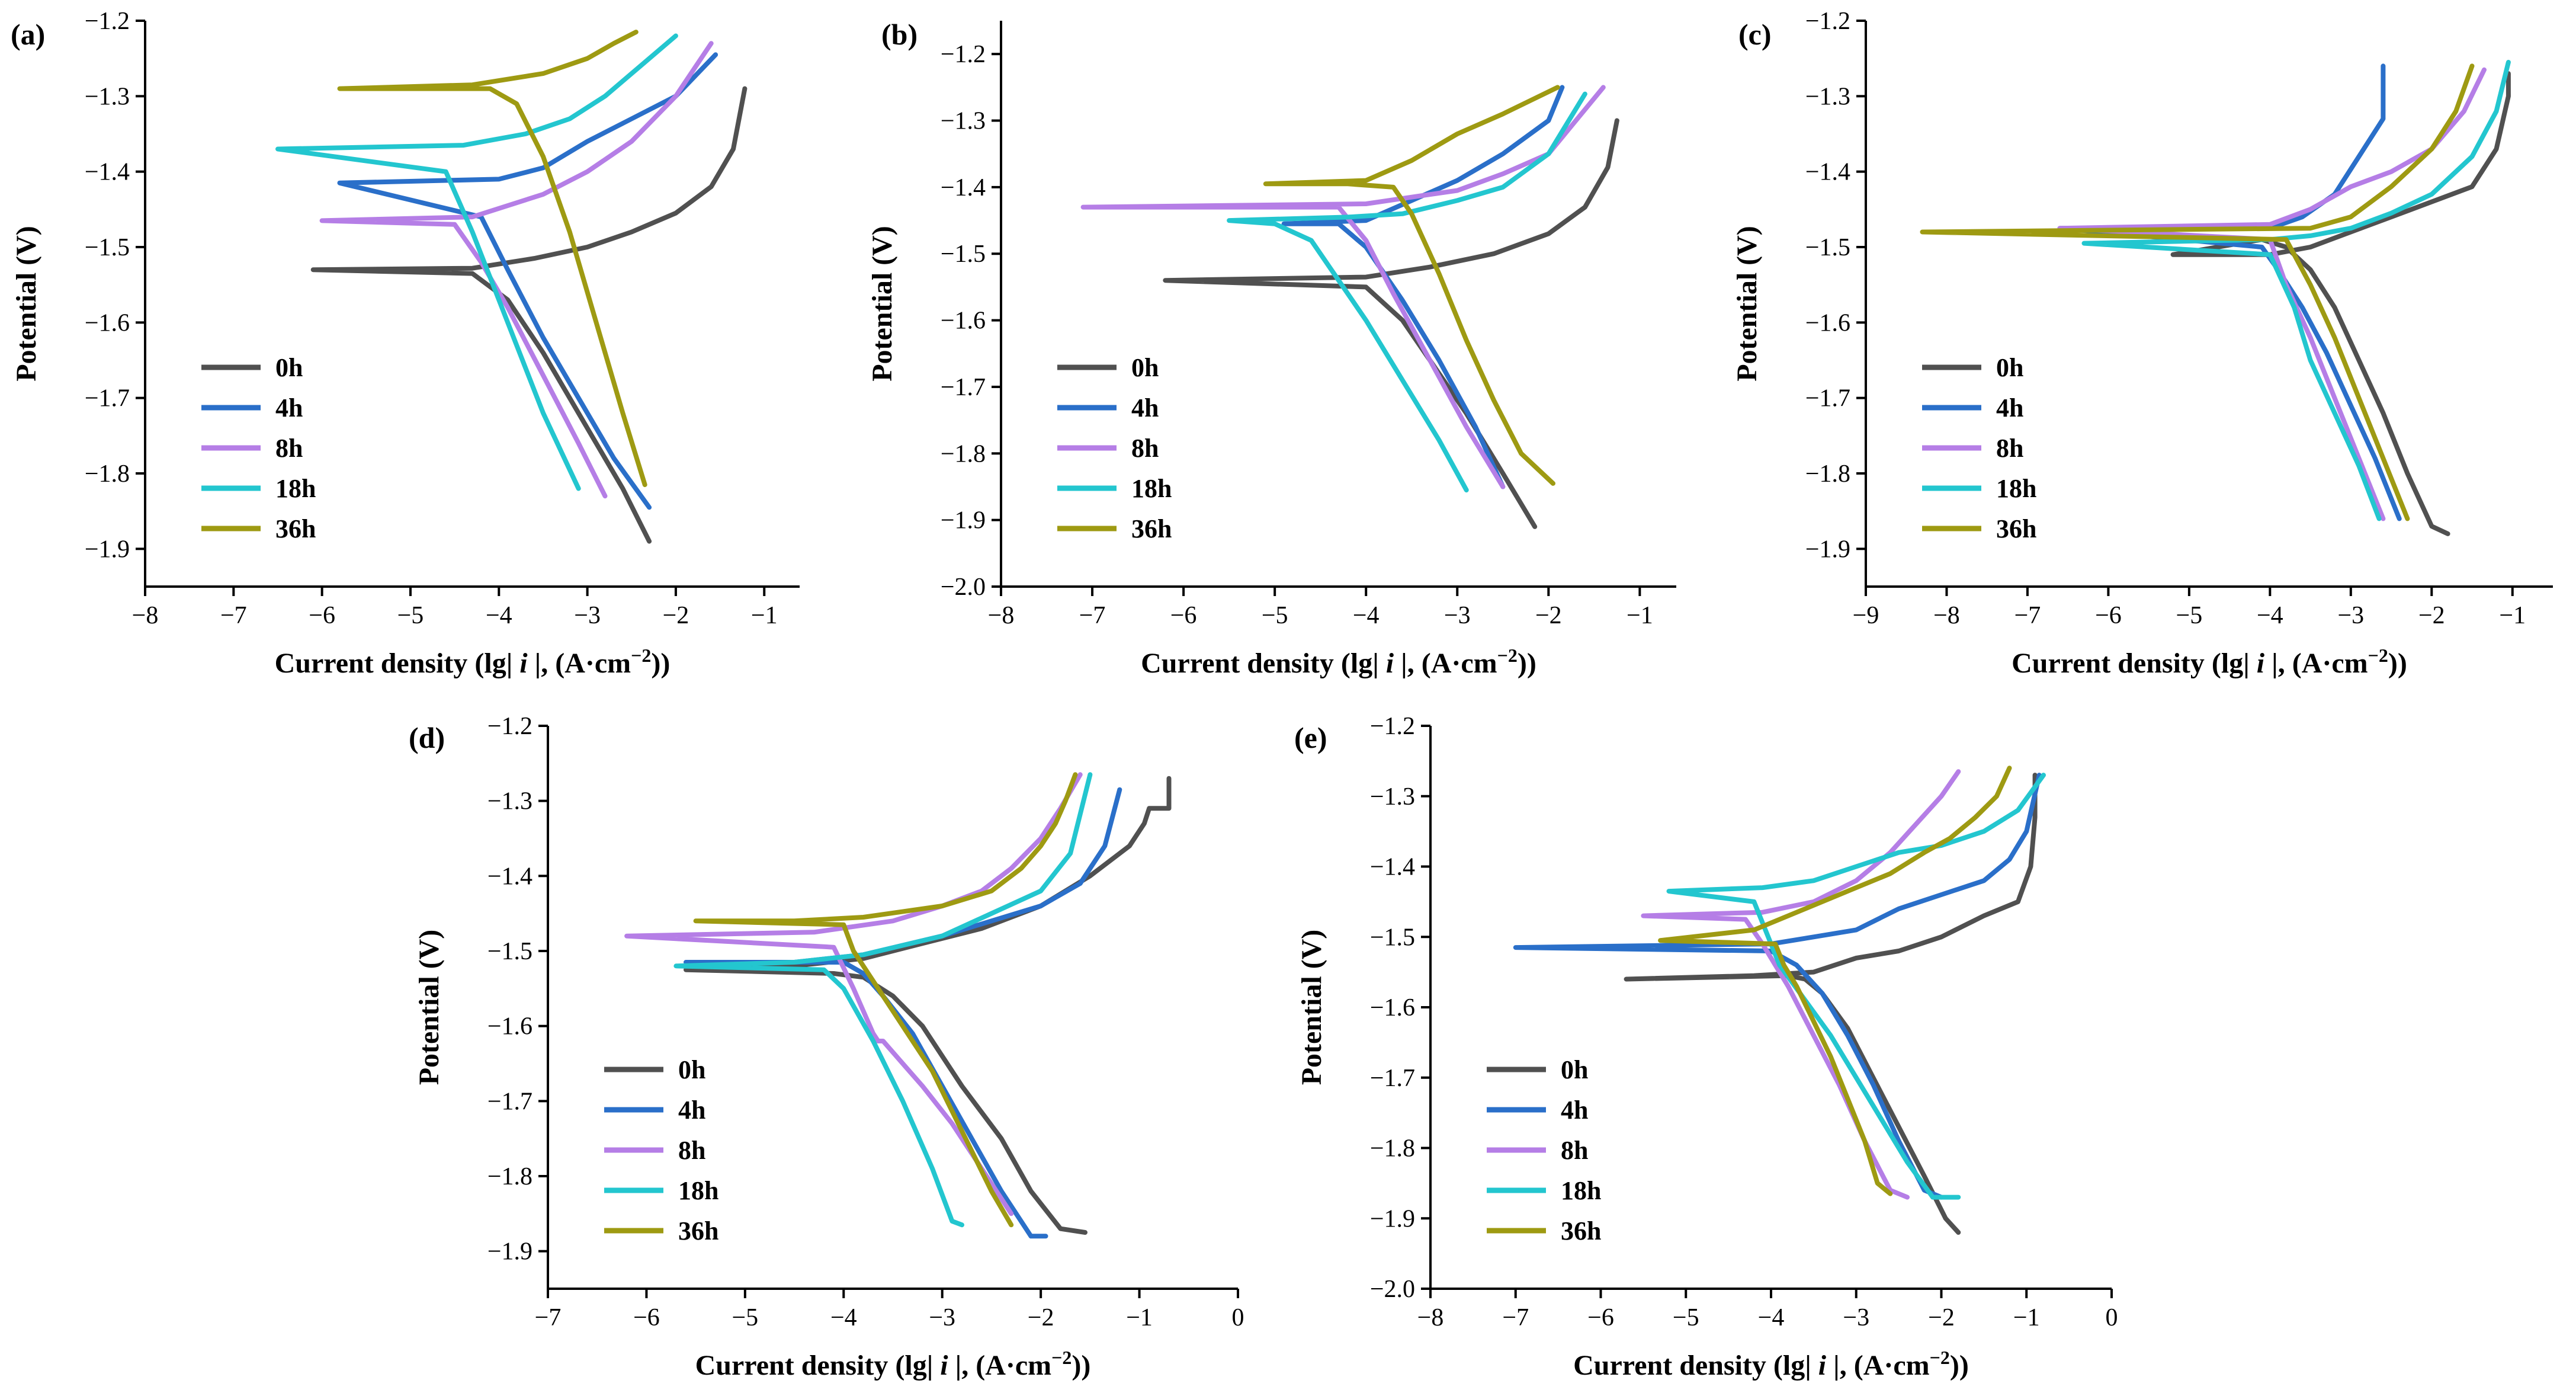 The width and height of the screenshot is (2576, 1393). What do you see at coordinates (28, 34) in the screenshot?
I see `panel-label: (a)` at bounding box center [28, 34].